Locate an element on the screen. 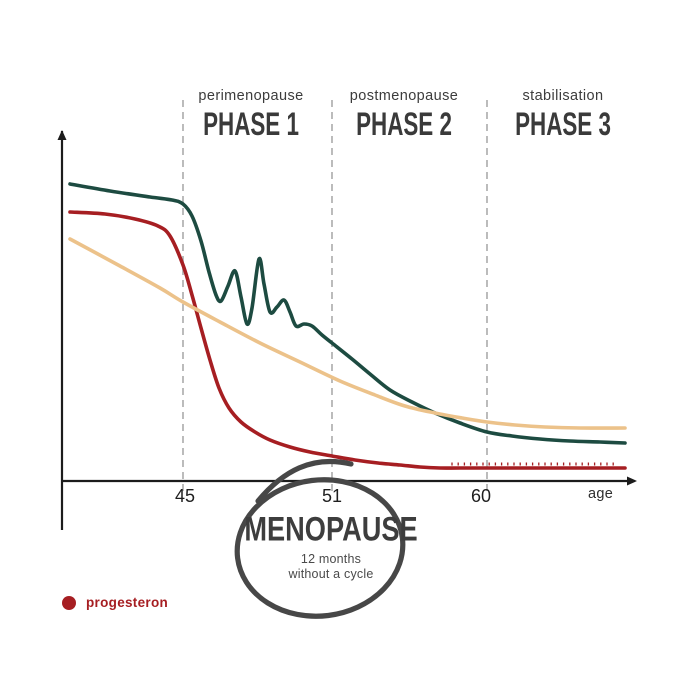 Image resolution: width=700 pixels, height=700 pixels. x-axis-title: age is located at coordinates (601, 494).